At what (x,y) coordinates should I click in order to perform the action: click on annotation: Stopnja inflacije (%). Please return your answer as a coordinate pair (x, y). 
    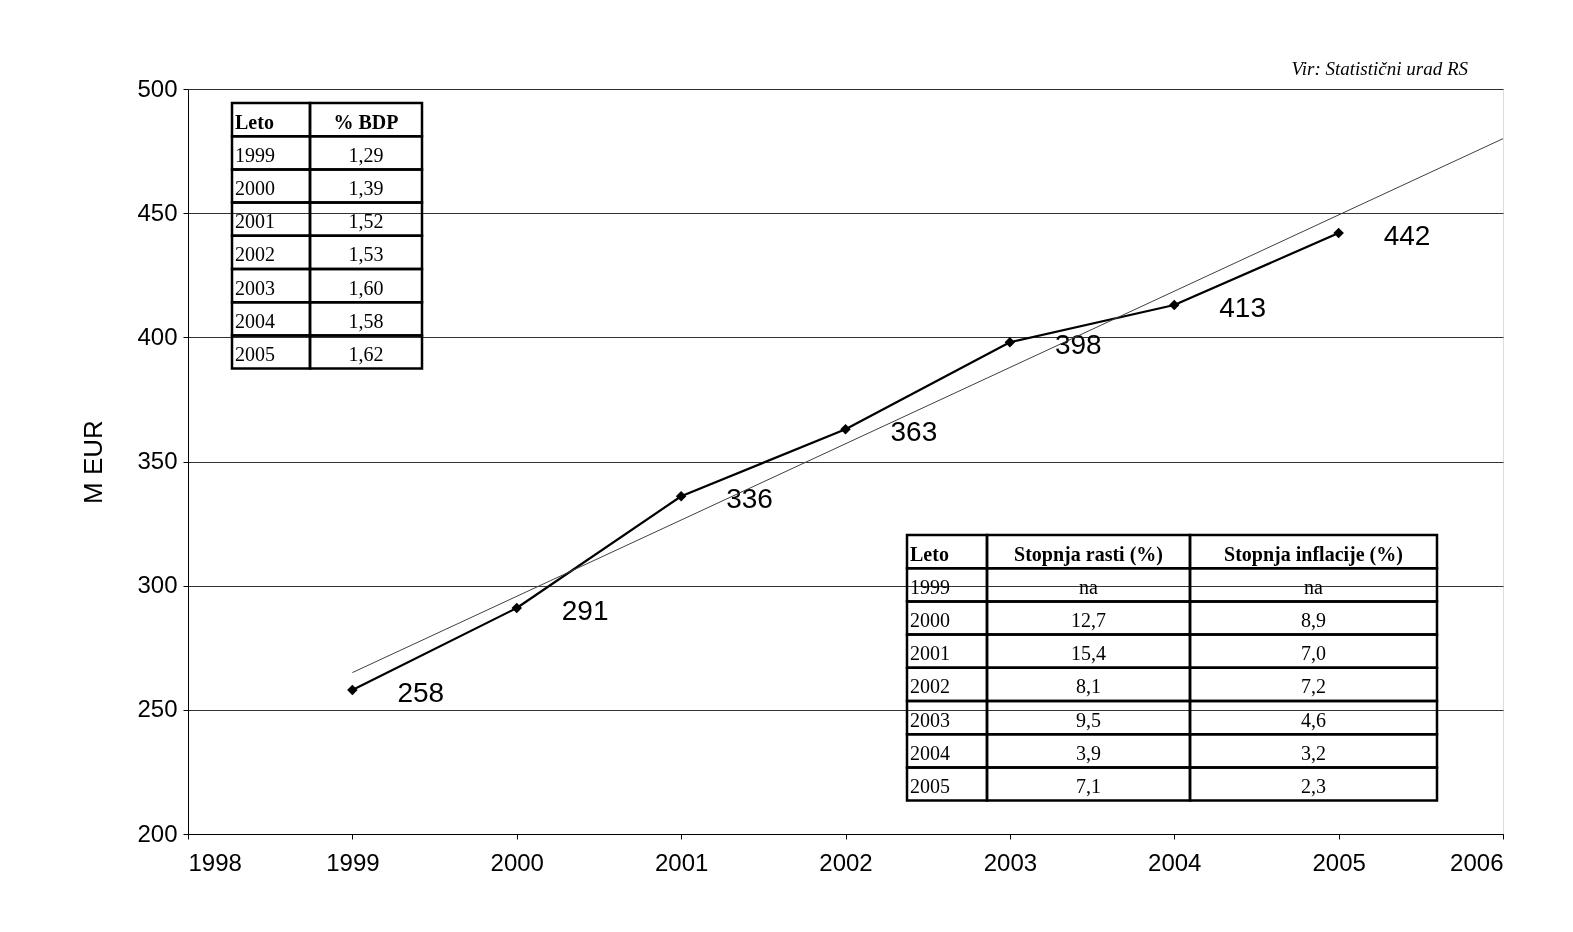
    Looking at the image, I should click on (1313, 554).